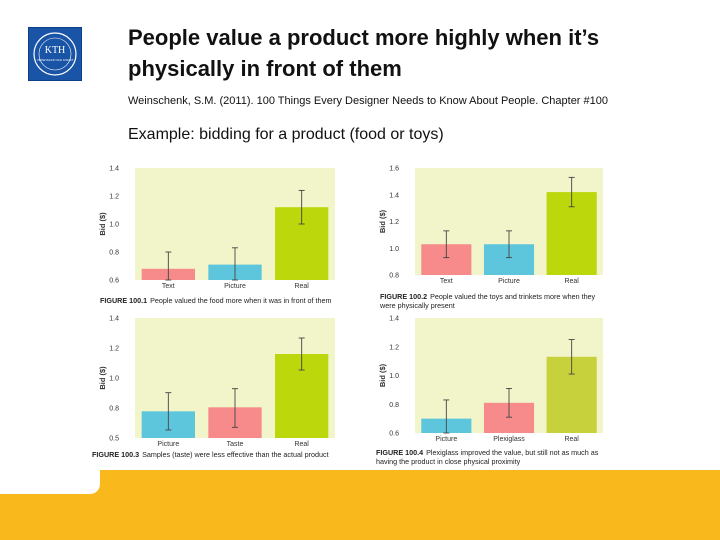 The width and height of the screenshot is (720, 540). What do you see at coordinates (360, 505) in the screenshot?
I see `footer-band` at bounding box center [360, 505].